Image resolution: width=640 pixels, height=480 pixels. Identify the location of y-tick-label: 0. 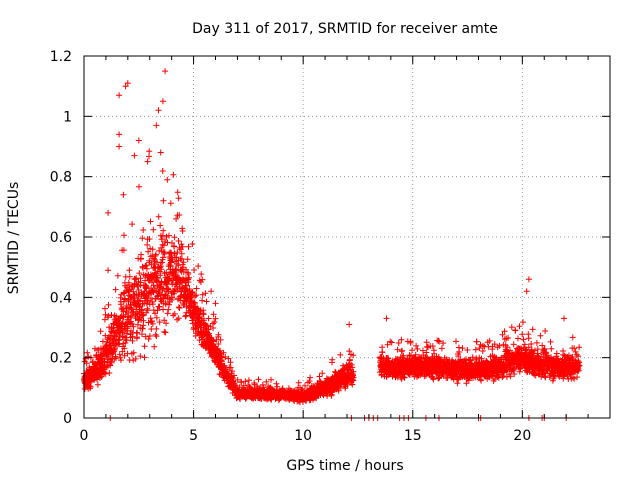
(67, 419).